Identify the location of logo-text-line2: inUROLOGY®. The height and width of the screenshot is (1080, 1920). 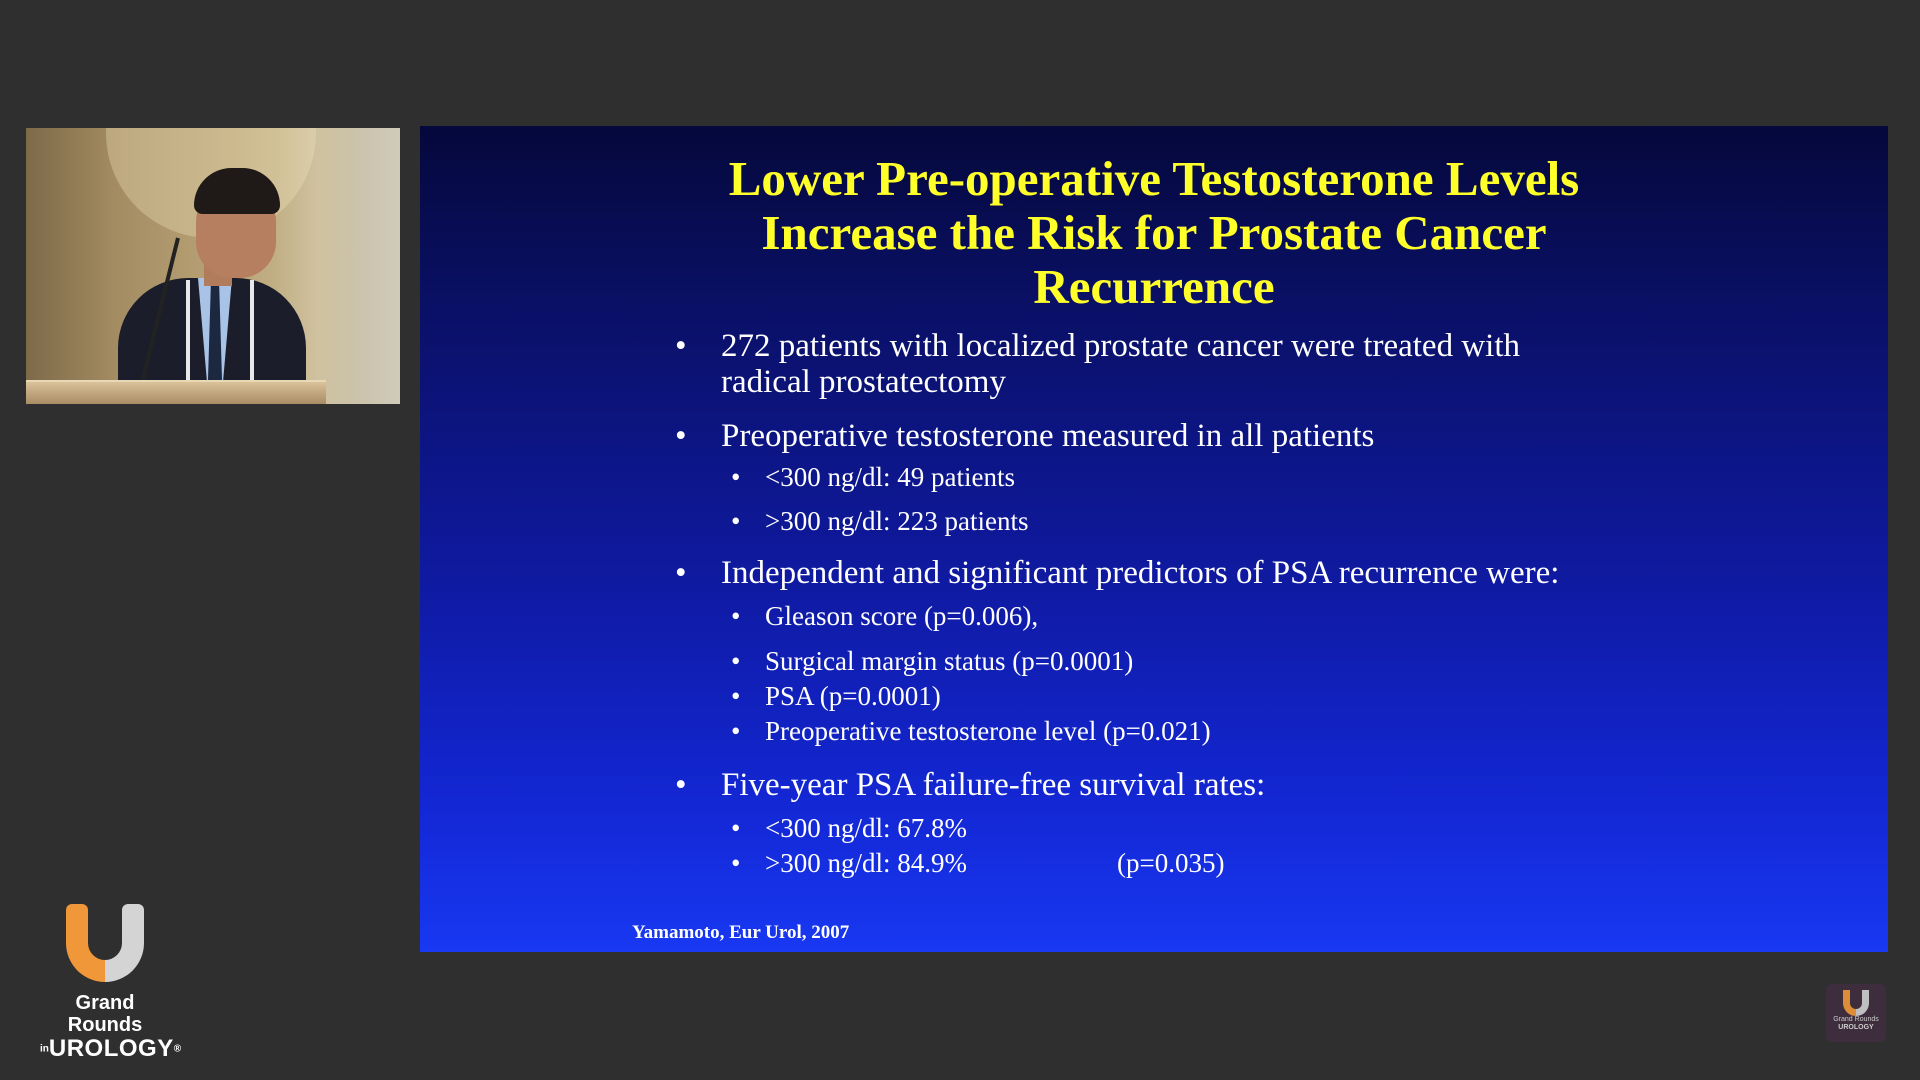
(110, 1049).